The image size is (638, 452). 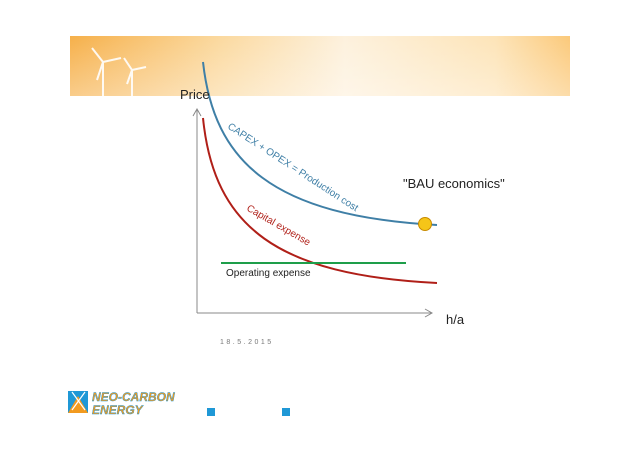 I want to click on capital-expense-label: Capital expense, so click(x=279, y=226).